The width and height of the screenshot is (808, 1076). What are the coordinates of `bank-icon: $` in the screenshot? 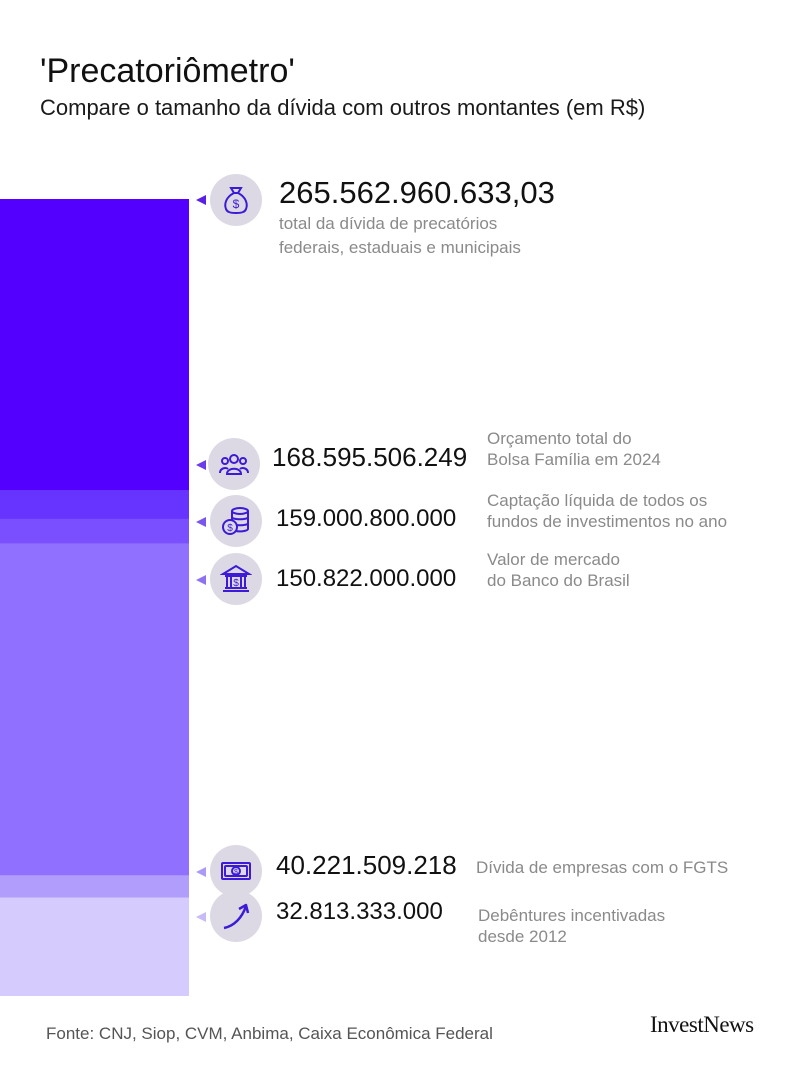 It's located at (236, 579).